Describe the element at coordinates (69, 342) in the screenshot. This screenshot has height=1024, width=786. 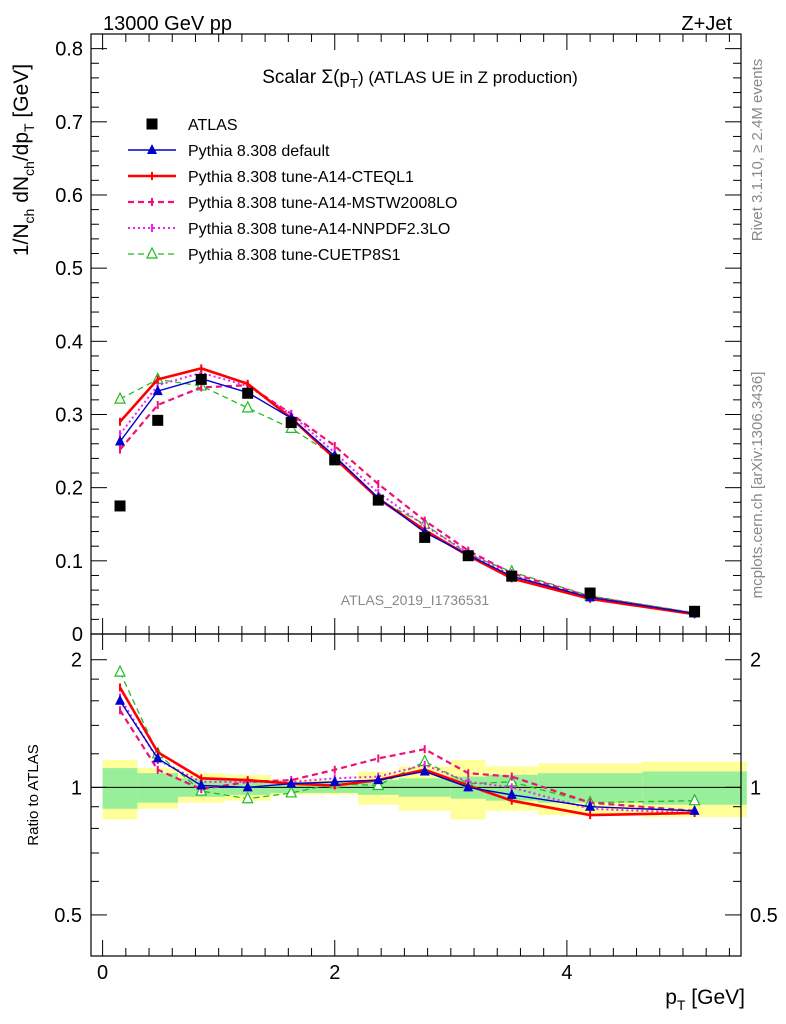
I see `main-y-tick-label: 0.4` at that location.